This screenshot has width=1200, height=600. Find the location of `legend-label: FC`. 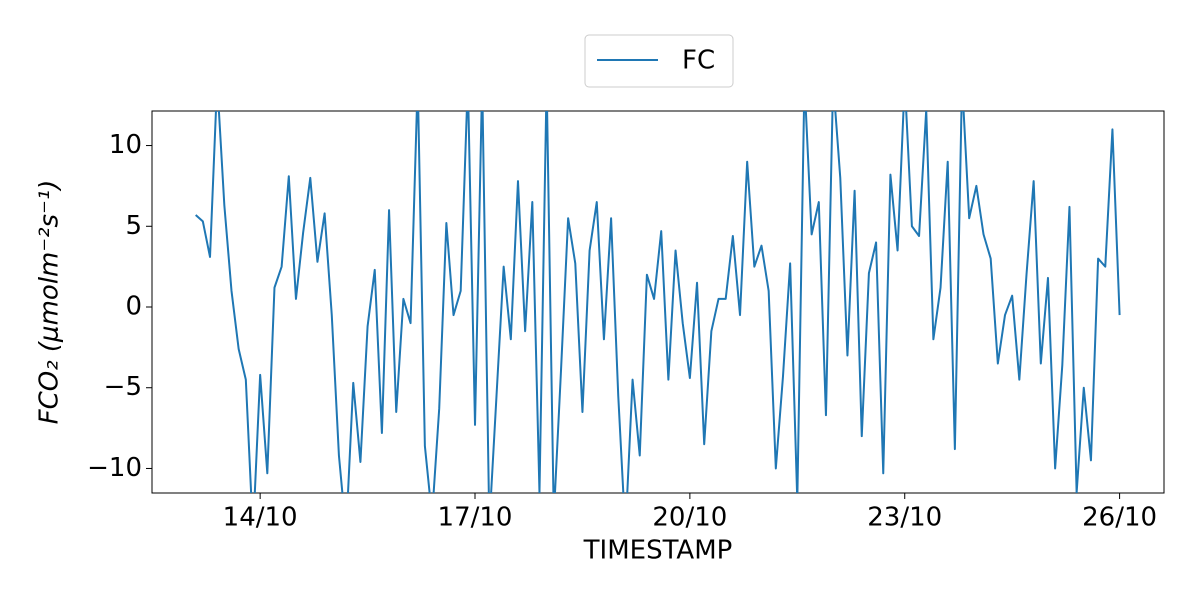

legend-label: FC is located at coordinates (698, 61).